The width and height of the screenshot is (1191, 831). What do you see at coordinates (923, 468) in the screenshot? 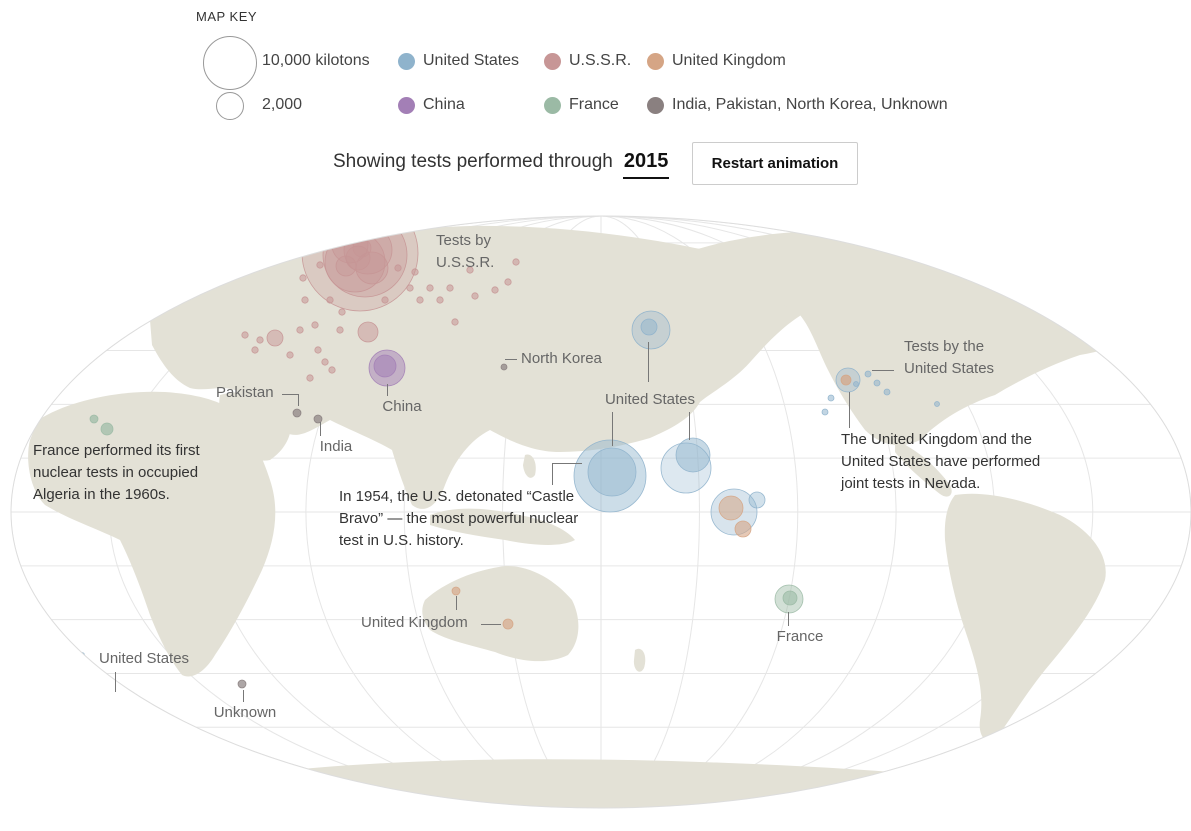
I see `land-central-america` at bounding box center [923, 468].